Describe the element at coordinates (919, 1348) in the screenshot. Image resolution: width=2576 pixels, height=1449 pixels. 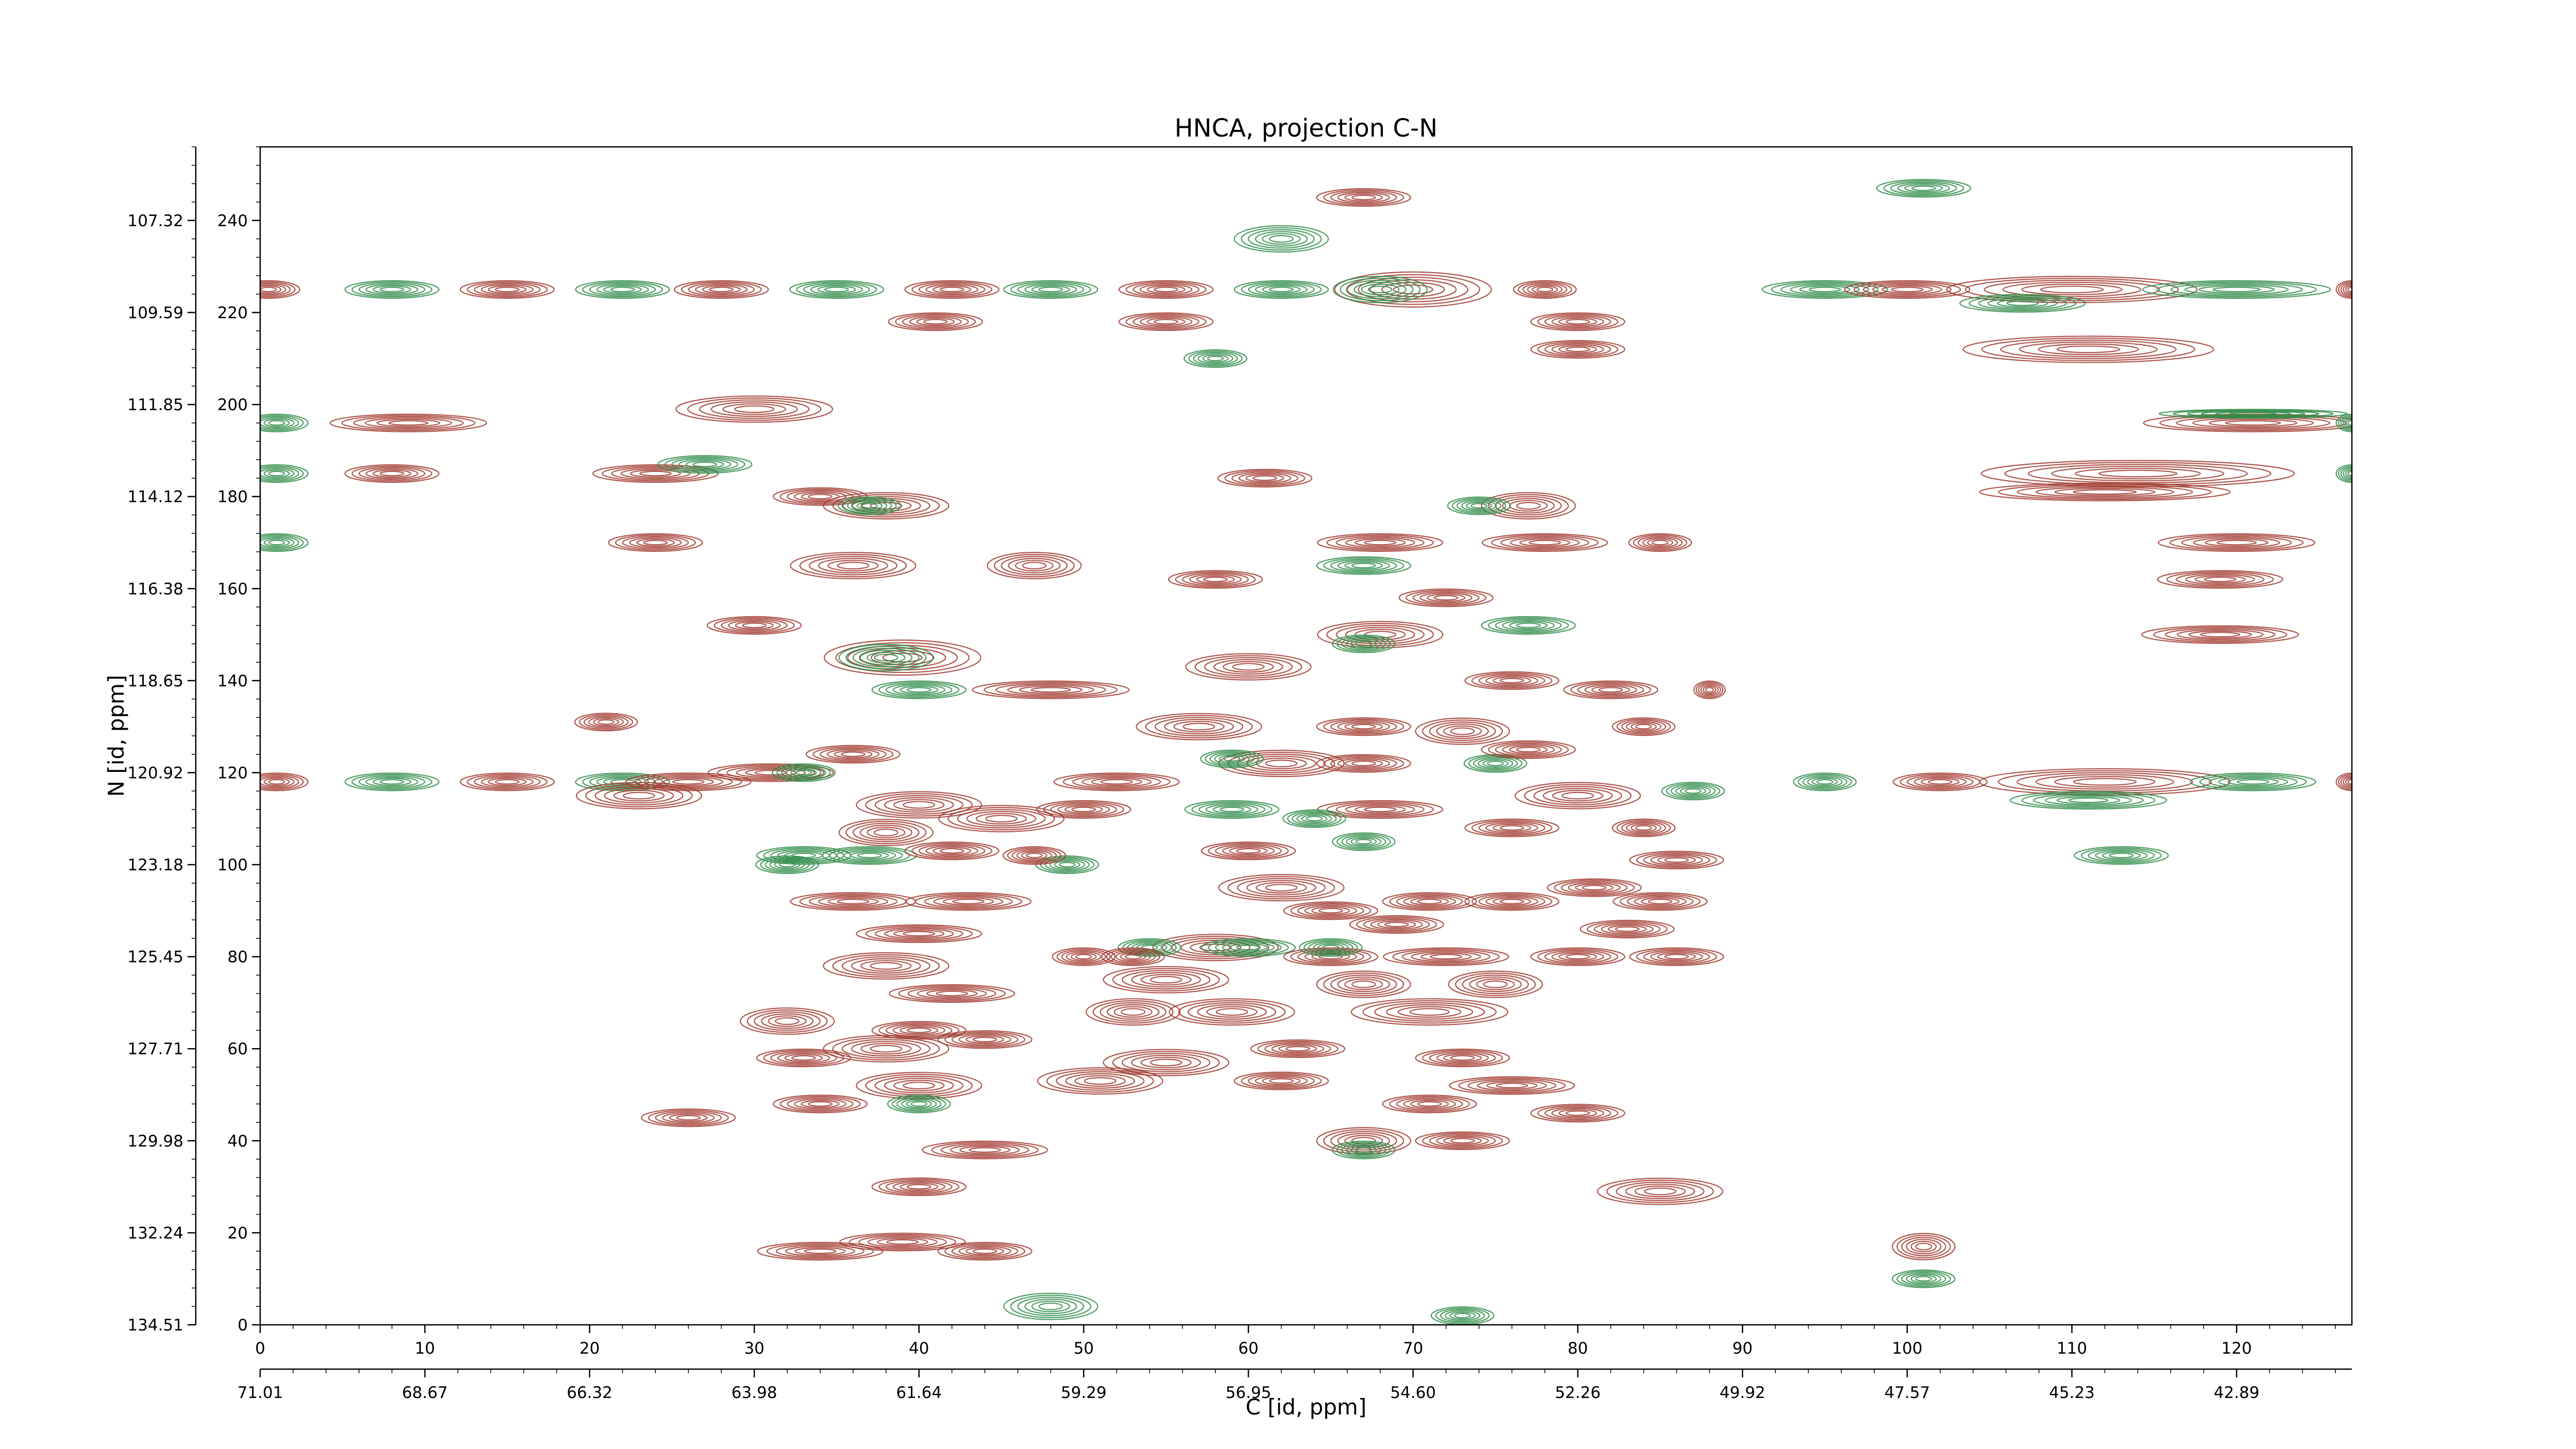
I see `x-tick-label: 40` at that location.